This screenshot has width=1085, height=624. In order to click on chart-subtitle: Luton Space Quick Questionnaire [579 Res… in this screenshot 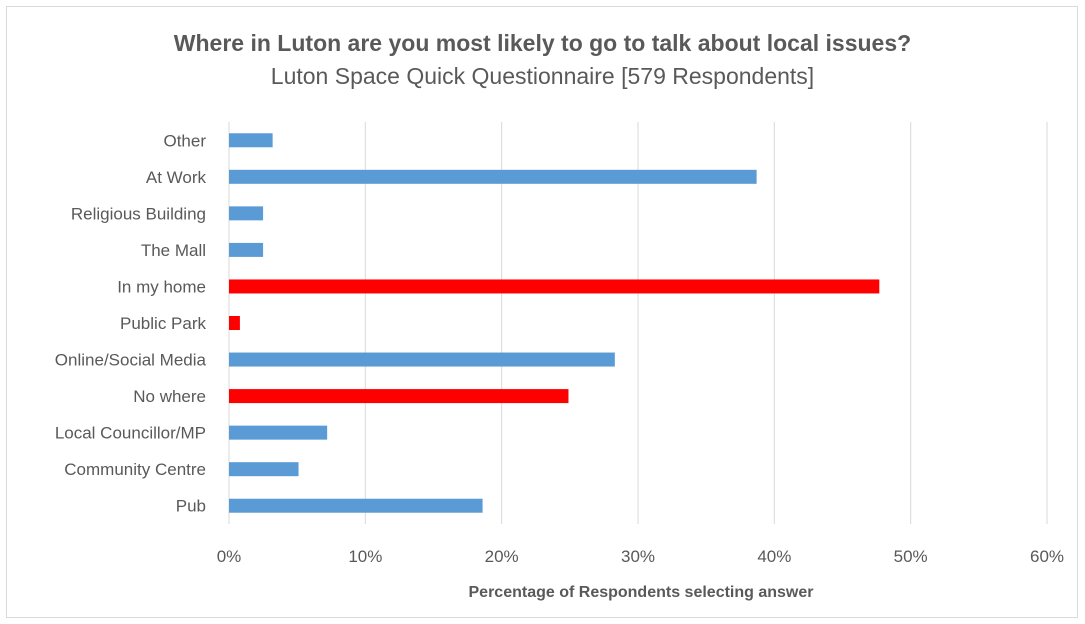, I will do `click(542, 76)`.